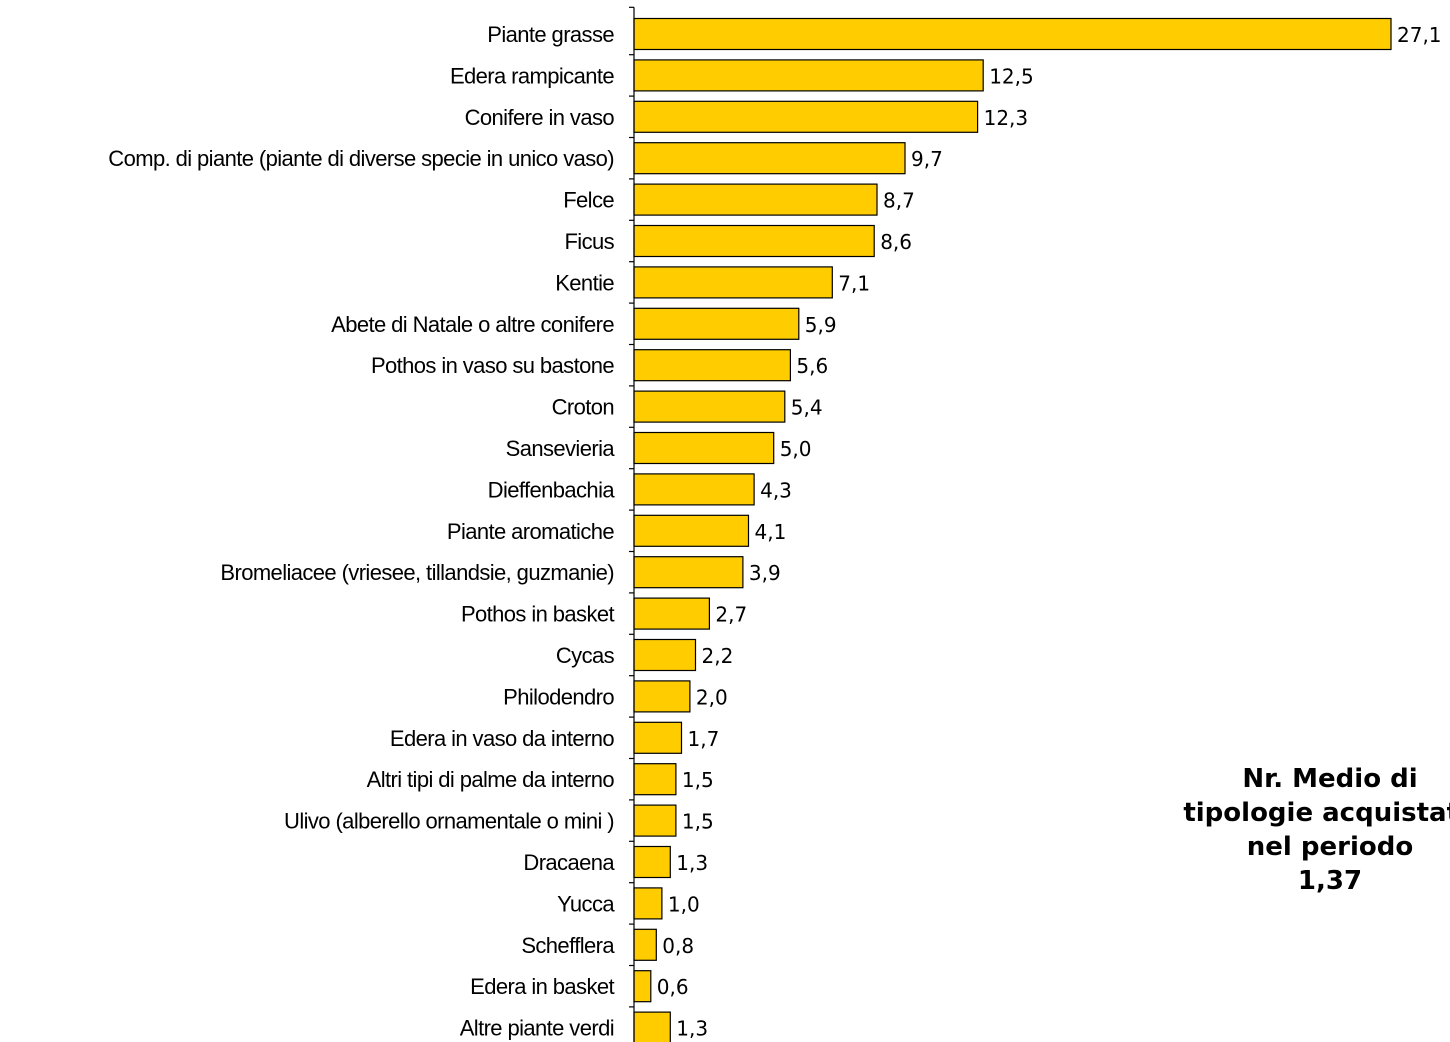 The image size is (1450, 1042). What do you see at coordinates (561, 448) in the screenshot?
I see `category-label: Sansevieria` at bounding box center [561, 448].